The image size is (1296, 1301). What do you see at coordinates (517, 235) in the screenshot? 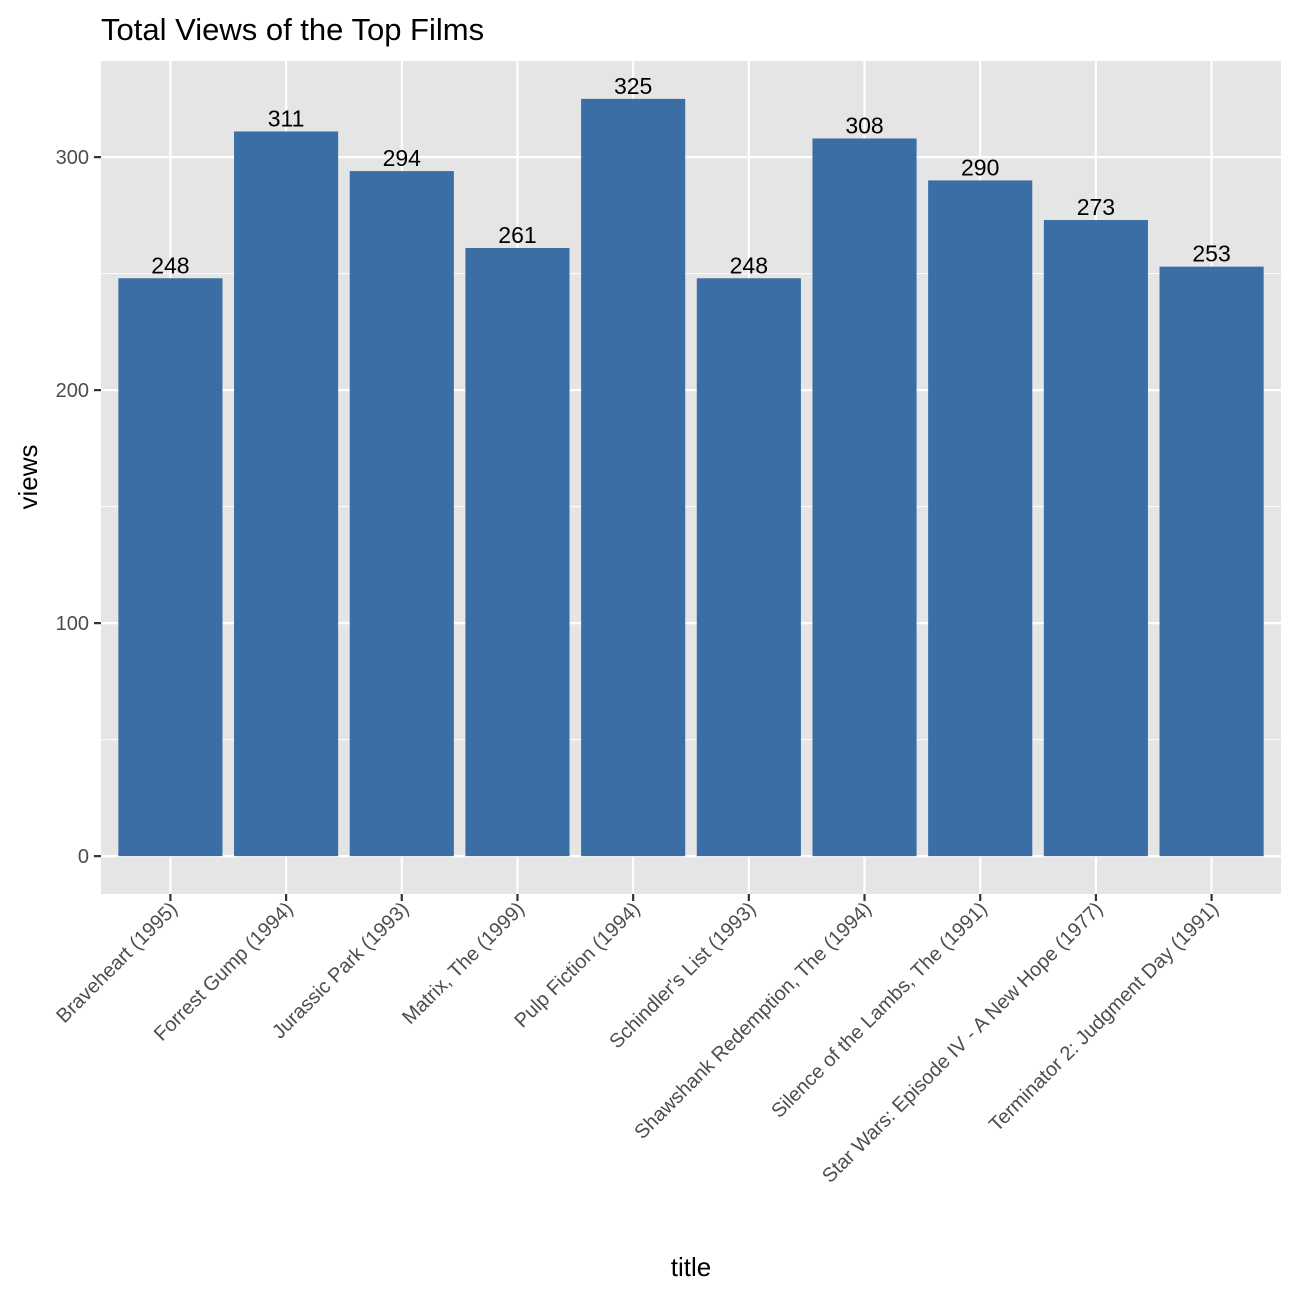
I see `bar-value-label: 261` at bounding box center [517, 235].